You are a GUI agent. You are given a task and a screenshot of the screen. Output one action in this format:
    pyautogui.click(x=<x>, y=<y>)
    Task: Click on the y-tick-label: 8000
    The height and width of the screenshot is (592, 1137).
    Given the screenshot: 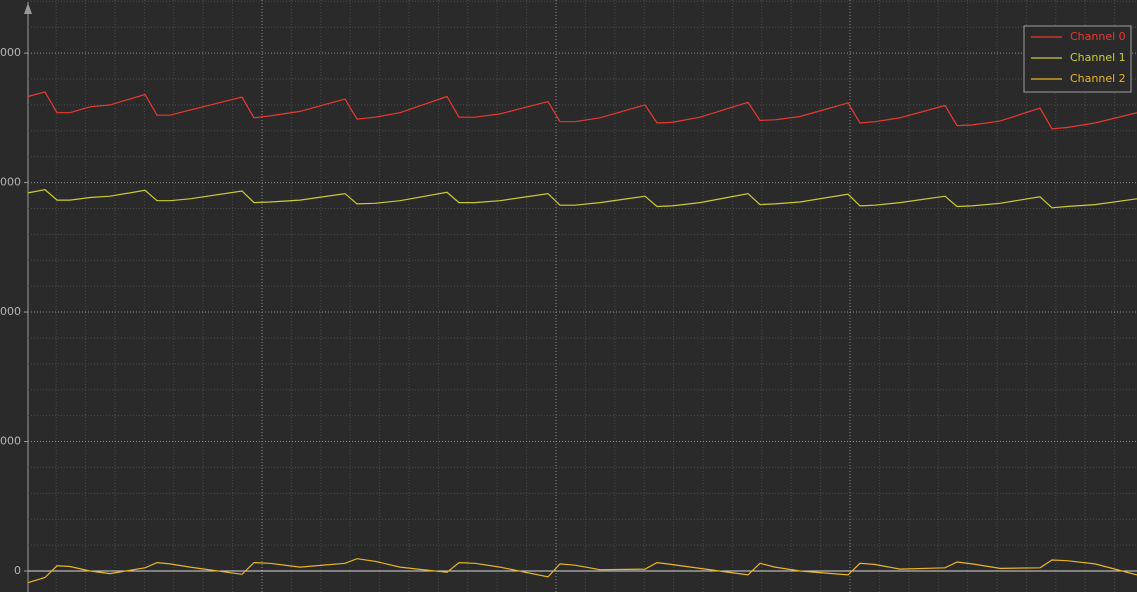 What is the action you would take?
    pyautogui.click(x=10, y=52)
    